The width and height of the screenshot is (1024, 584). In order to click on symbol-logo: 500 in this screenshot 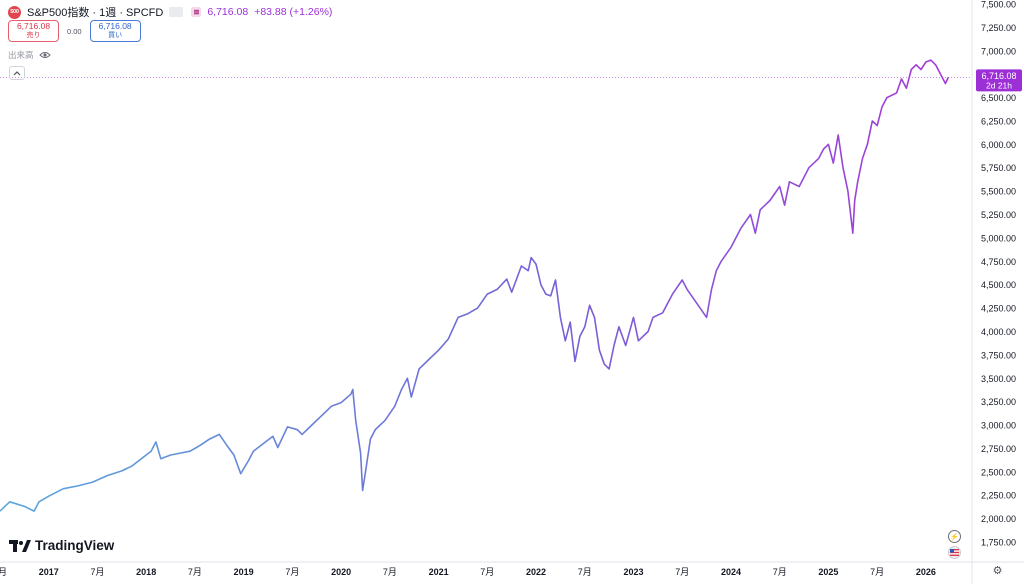, I will do `click(14, 12)`.